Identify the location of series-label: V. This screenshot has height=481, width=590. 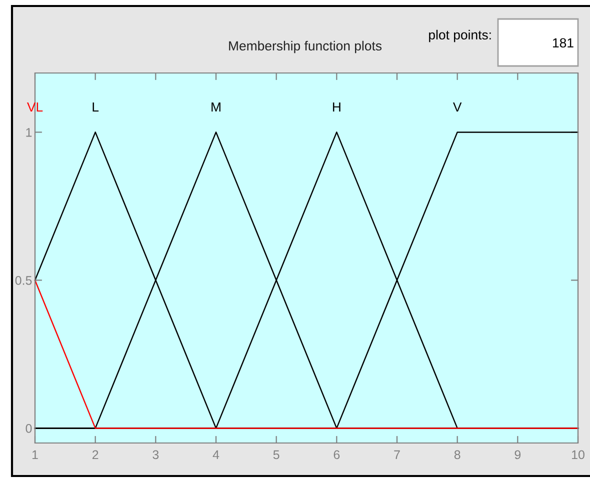
(457, 107).